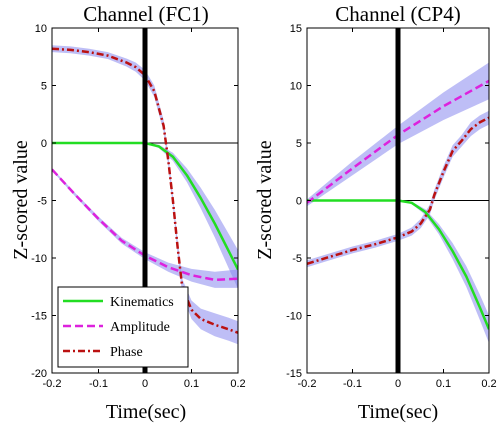  I want to click on chart-title: Channel (CP4), so click(397, 14).